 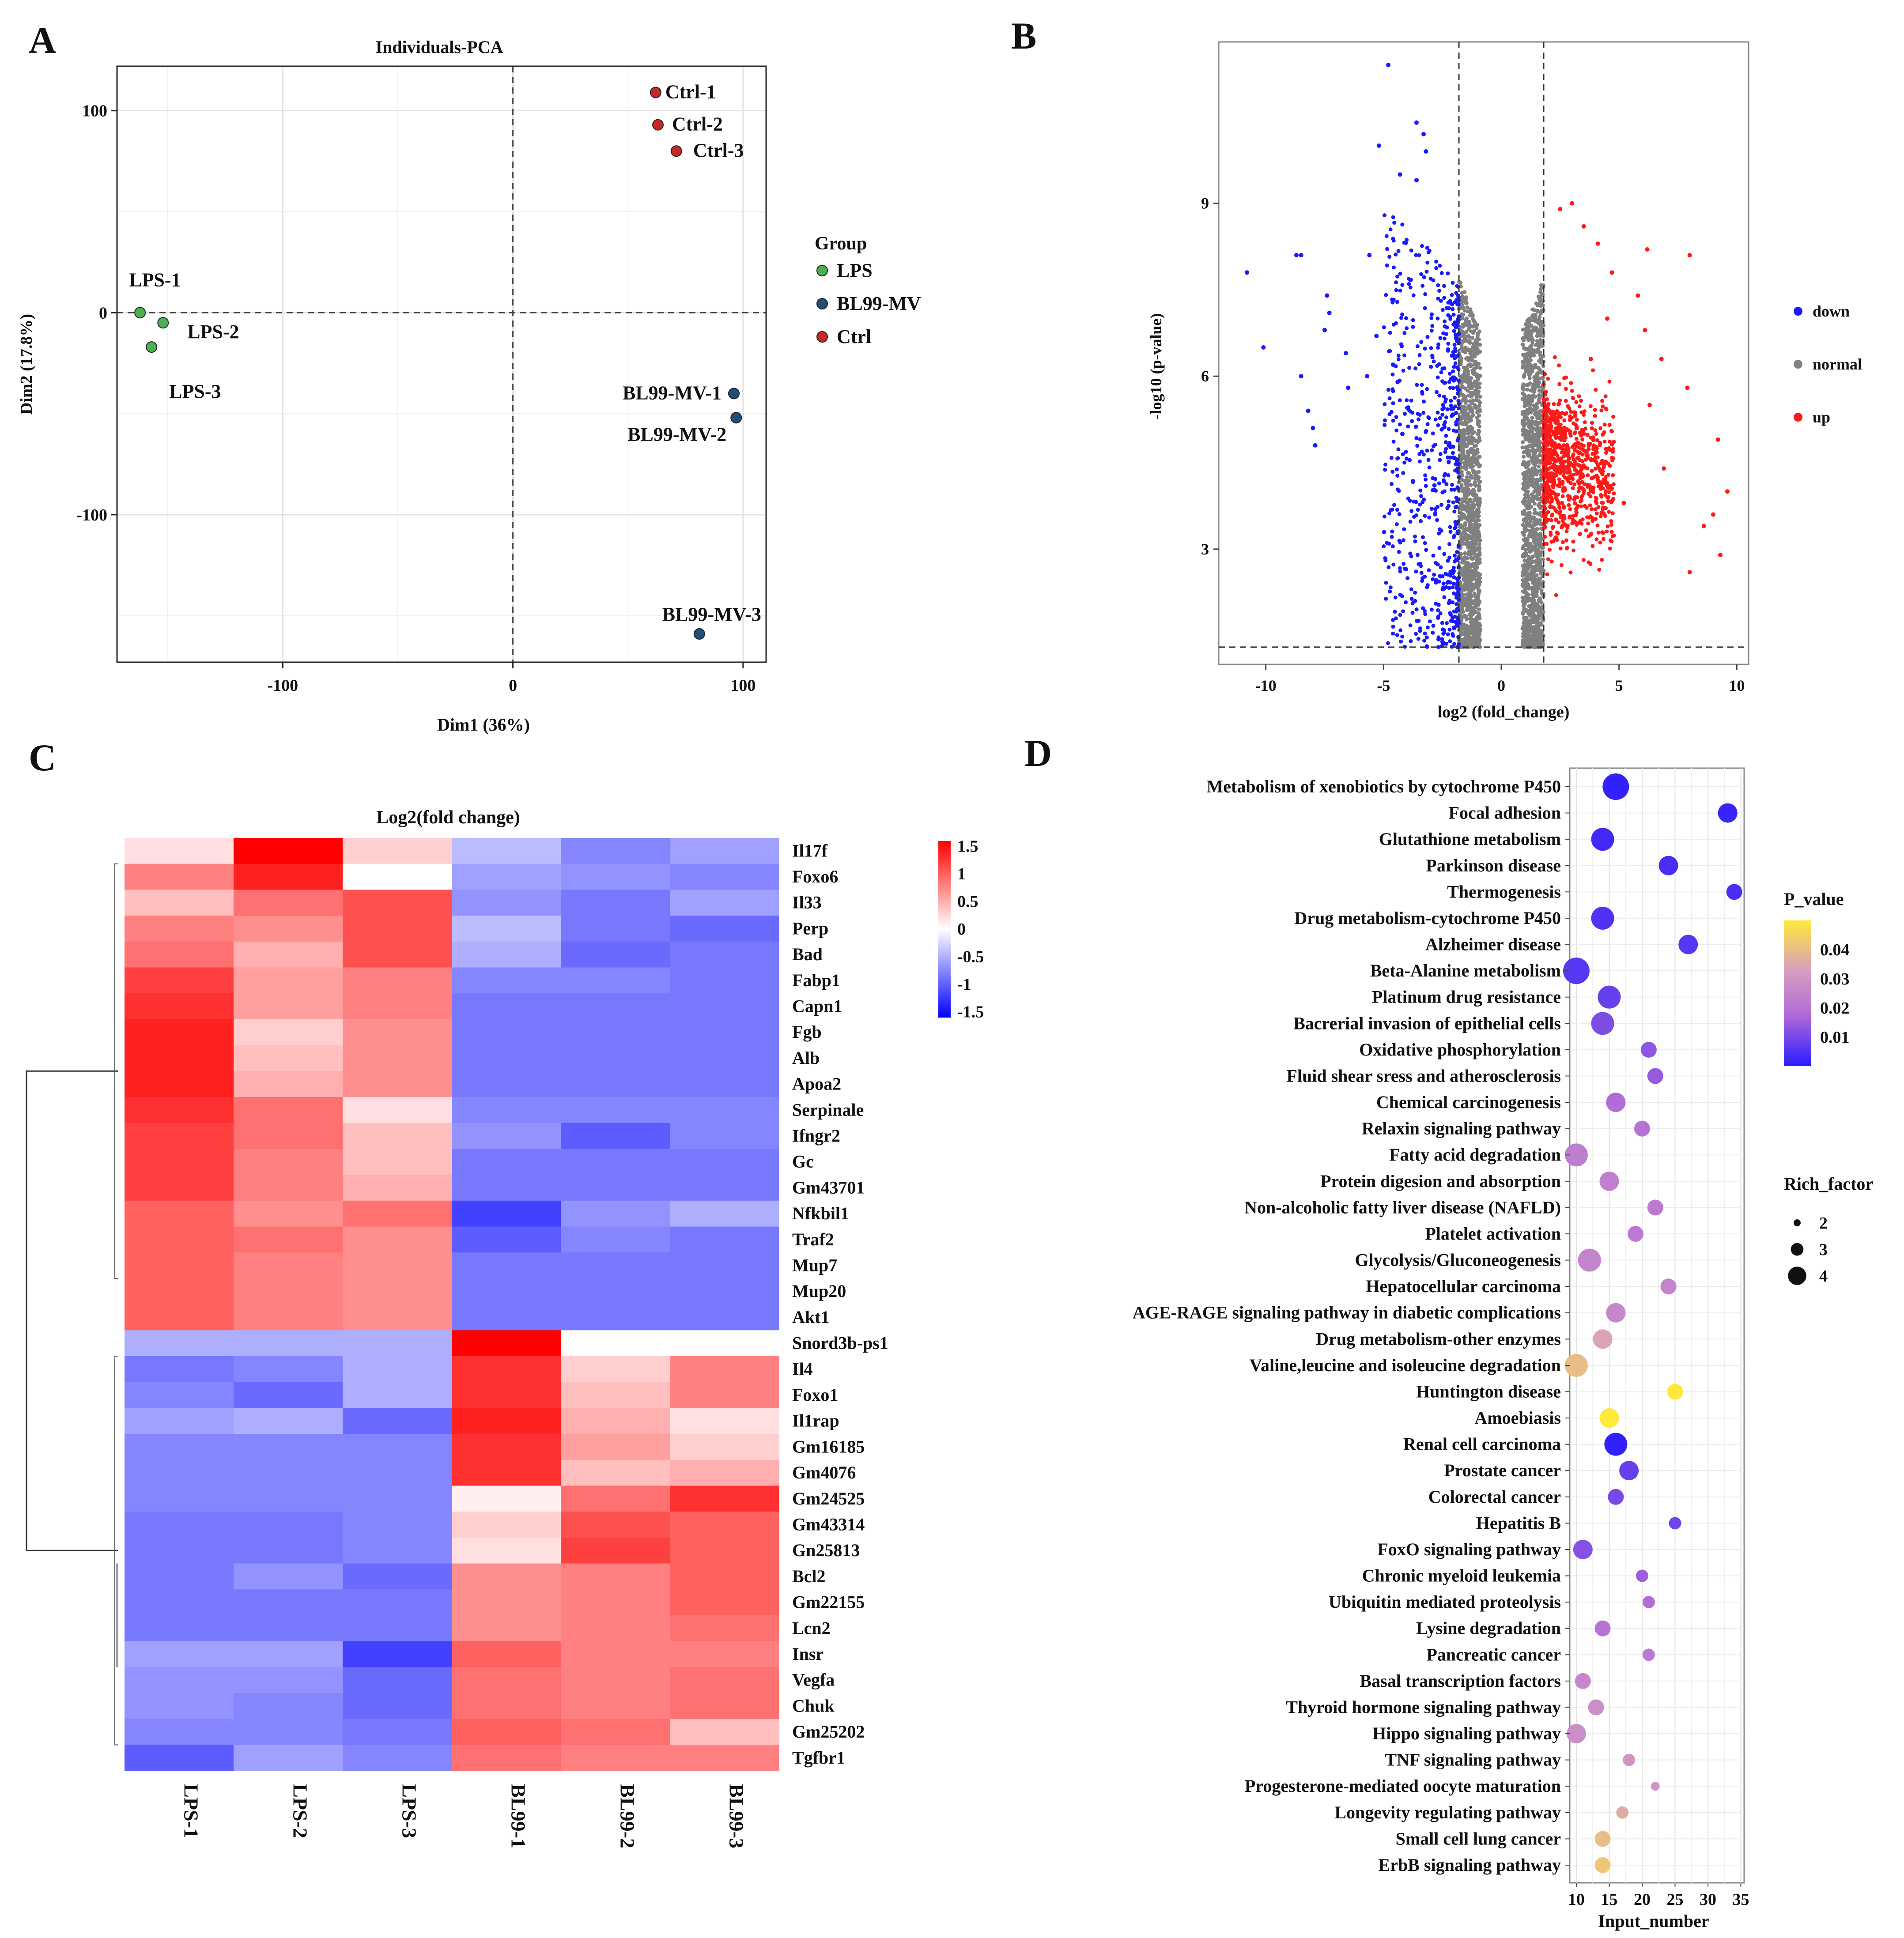 I want to click on pca-point-label: Ctrl-2, so click(x=697, y=124).